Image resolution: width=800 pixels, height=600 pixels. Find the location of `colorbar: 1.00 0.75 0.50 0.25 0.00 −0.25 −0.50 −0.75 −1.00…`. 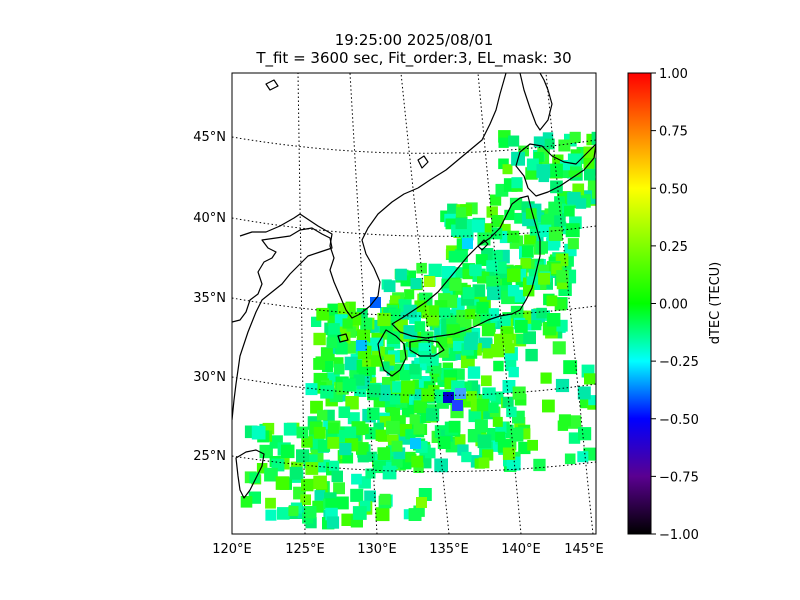

colorbar: 1.00 0.75 0.50 0.25 0.00 −0.25 −0.50 −0.75 −1.00… is located at coordinates (675, 305).